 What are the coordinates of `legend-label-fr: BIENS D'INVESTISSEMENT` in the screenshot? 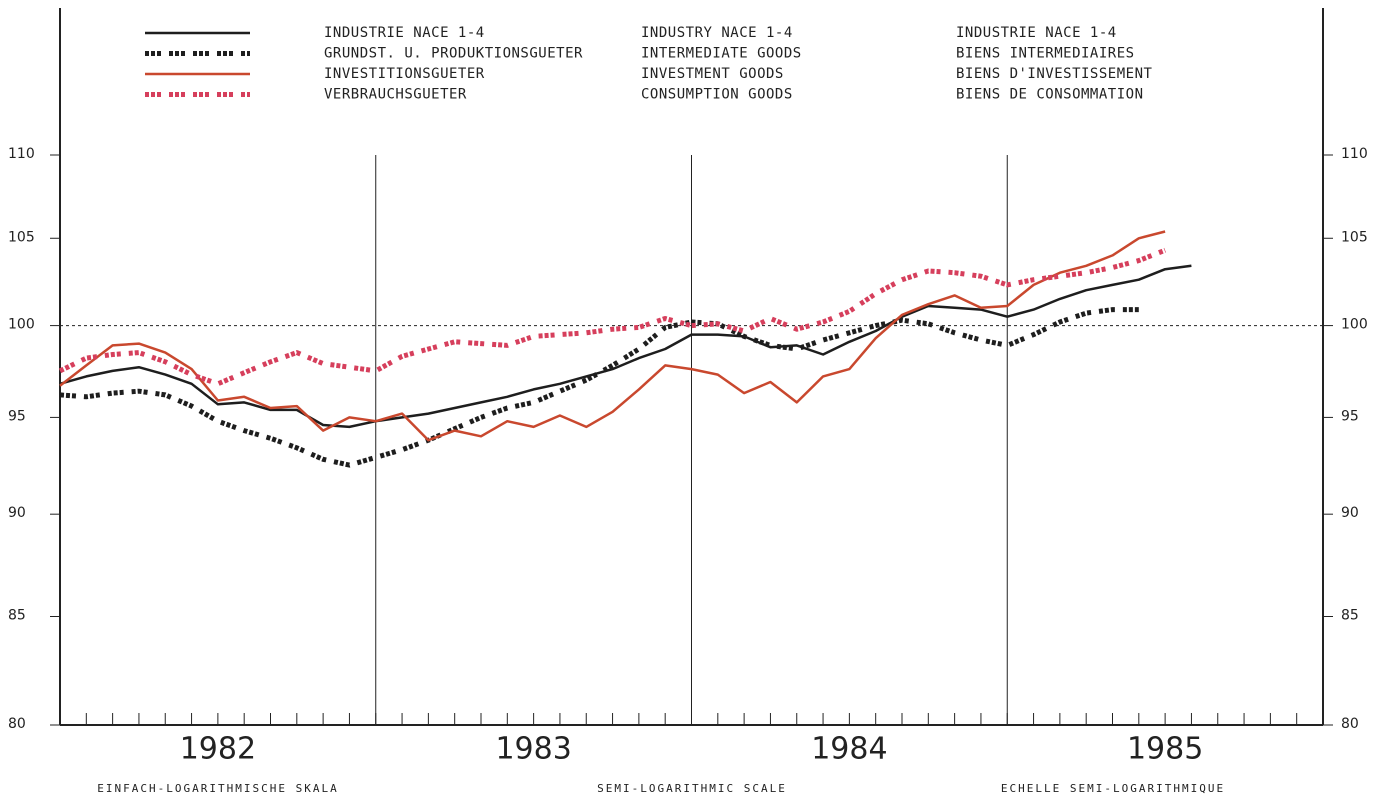 It's located at (1054, 74).